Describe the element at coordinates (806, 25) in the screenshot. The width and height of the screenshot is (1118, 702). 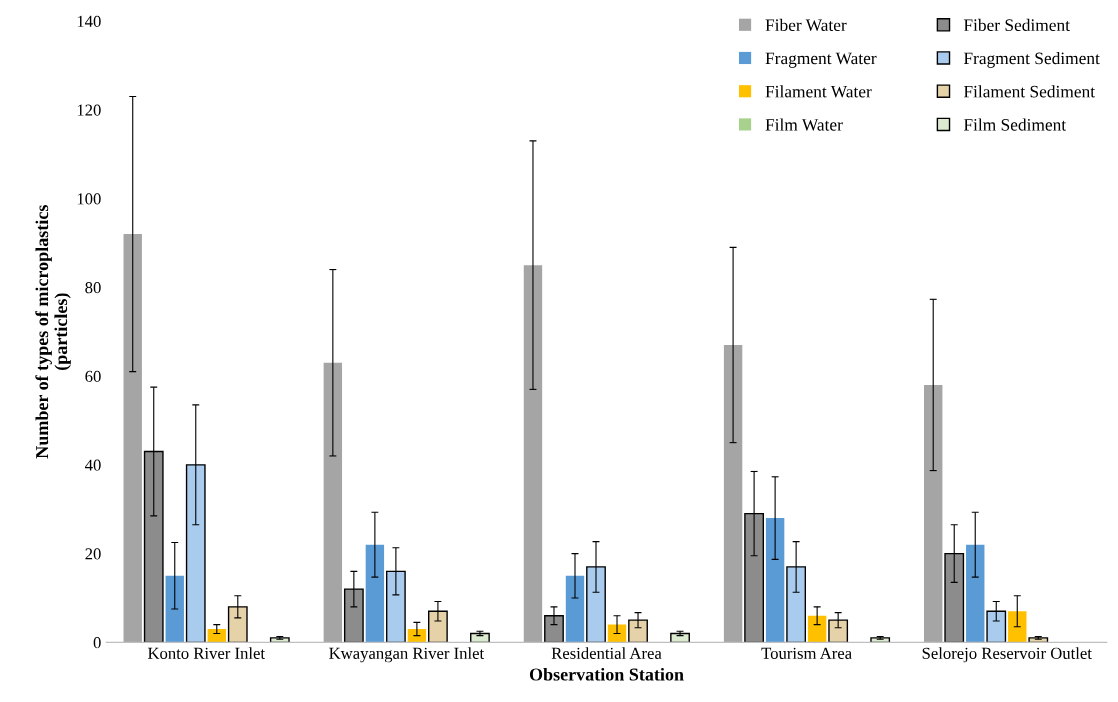
I see `legend-label: Fiber Water` at that location.